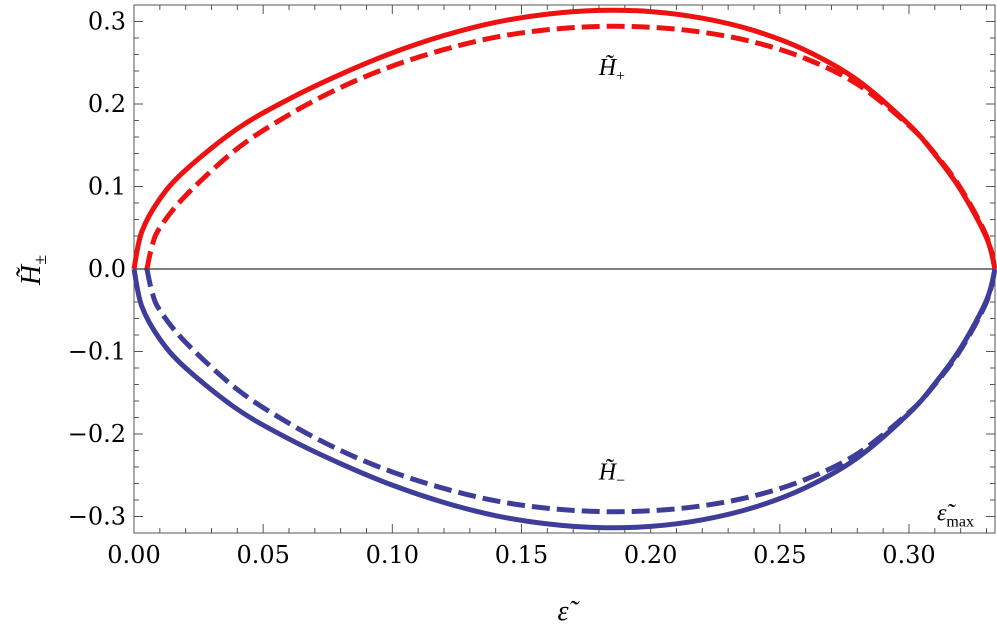  Describe the element at coordinates (960, 522) in the screenshot. I see `annotation-subscript: max` at that location.